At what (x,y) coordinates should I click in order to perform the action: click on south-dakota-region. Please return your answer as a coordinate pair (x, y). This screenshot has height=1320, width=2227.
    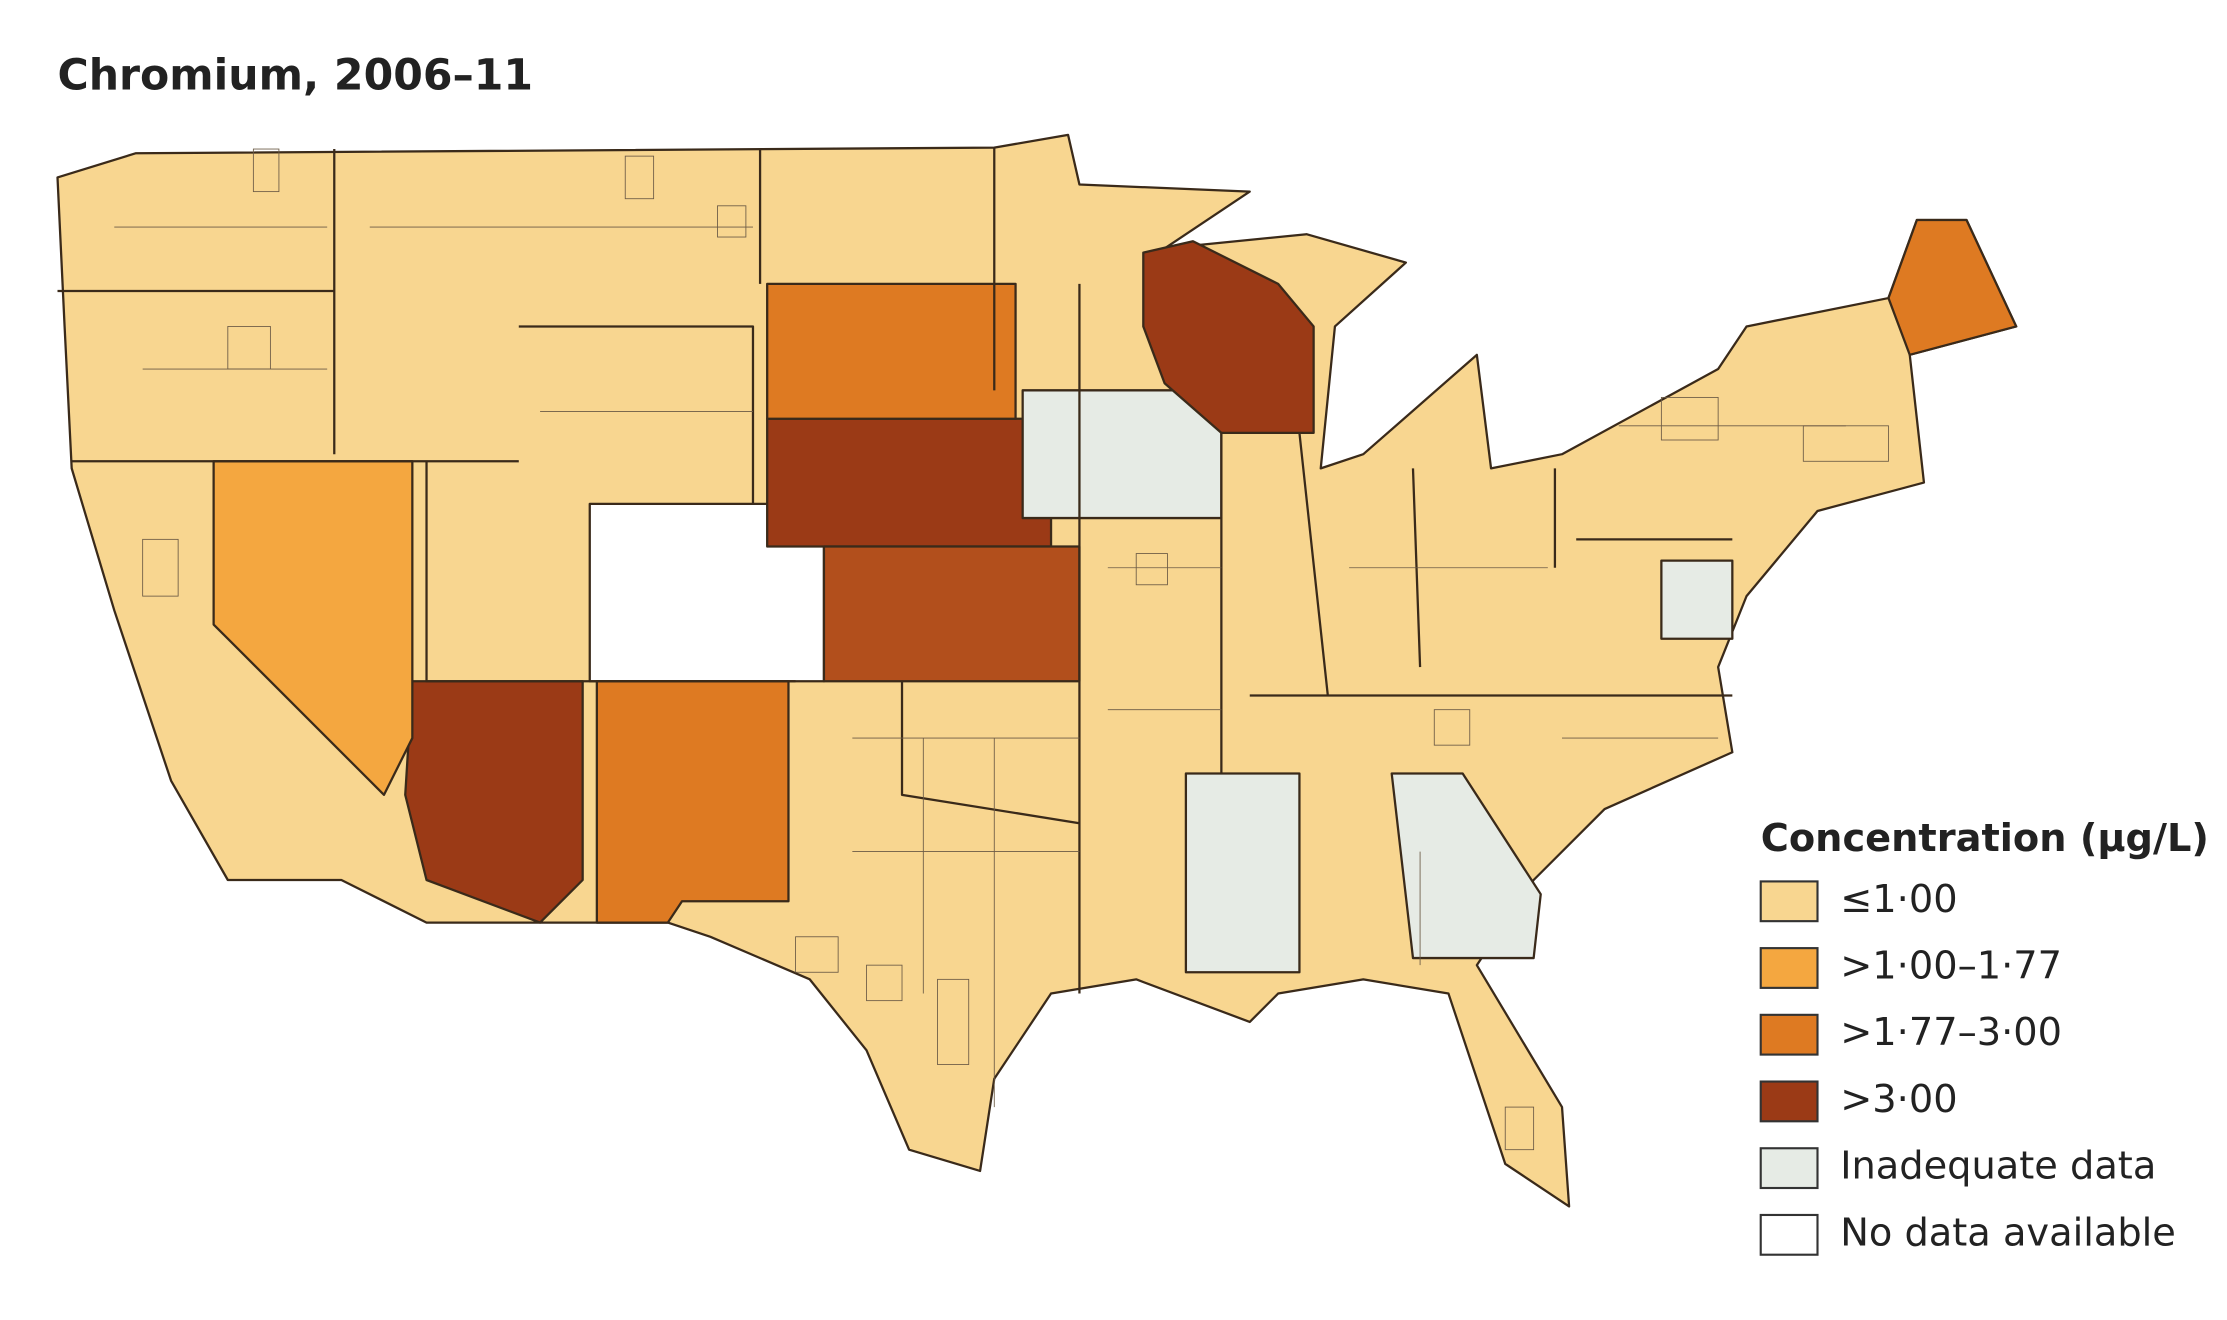
    Looking at the image, I should click on (891, 351).